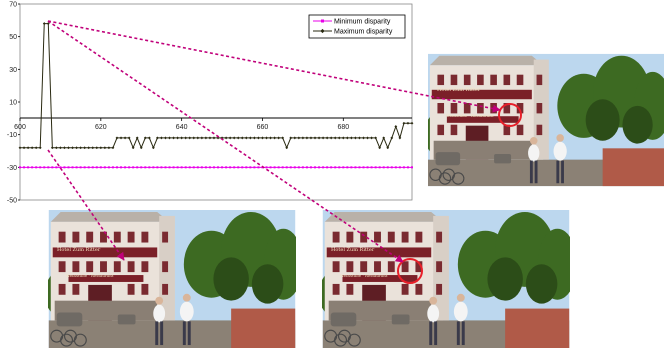 Image resolution: width=665 pixels, height=356 pixels. Describe the element at coordinates (79, 250) in the screenshot. I see `photo-bottom-left-sign-top: Hotel Zum Ritter` at that location.